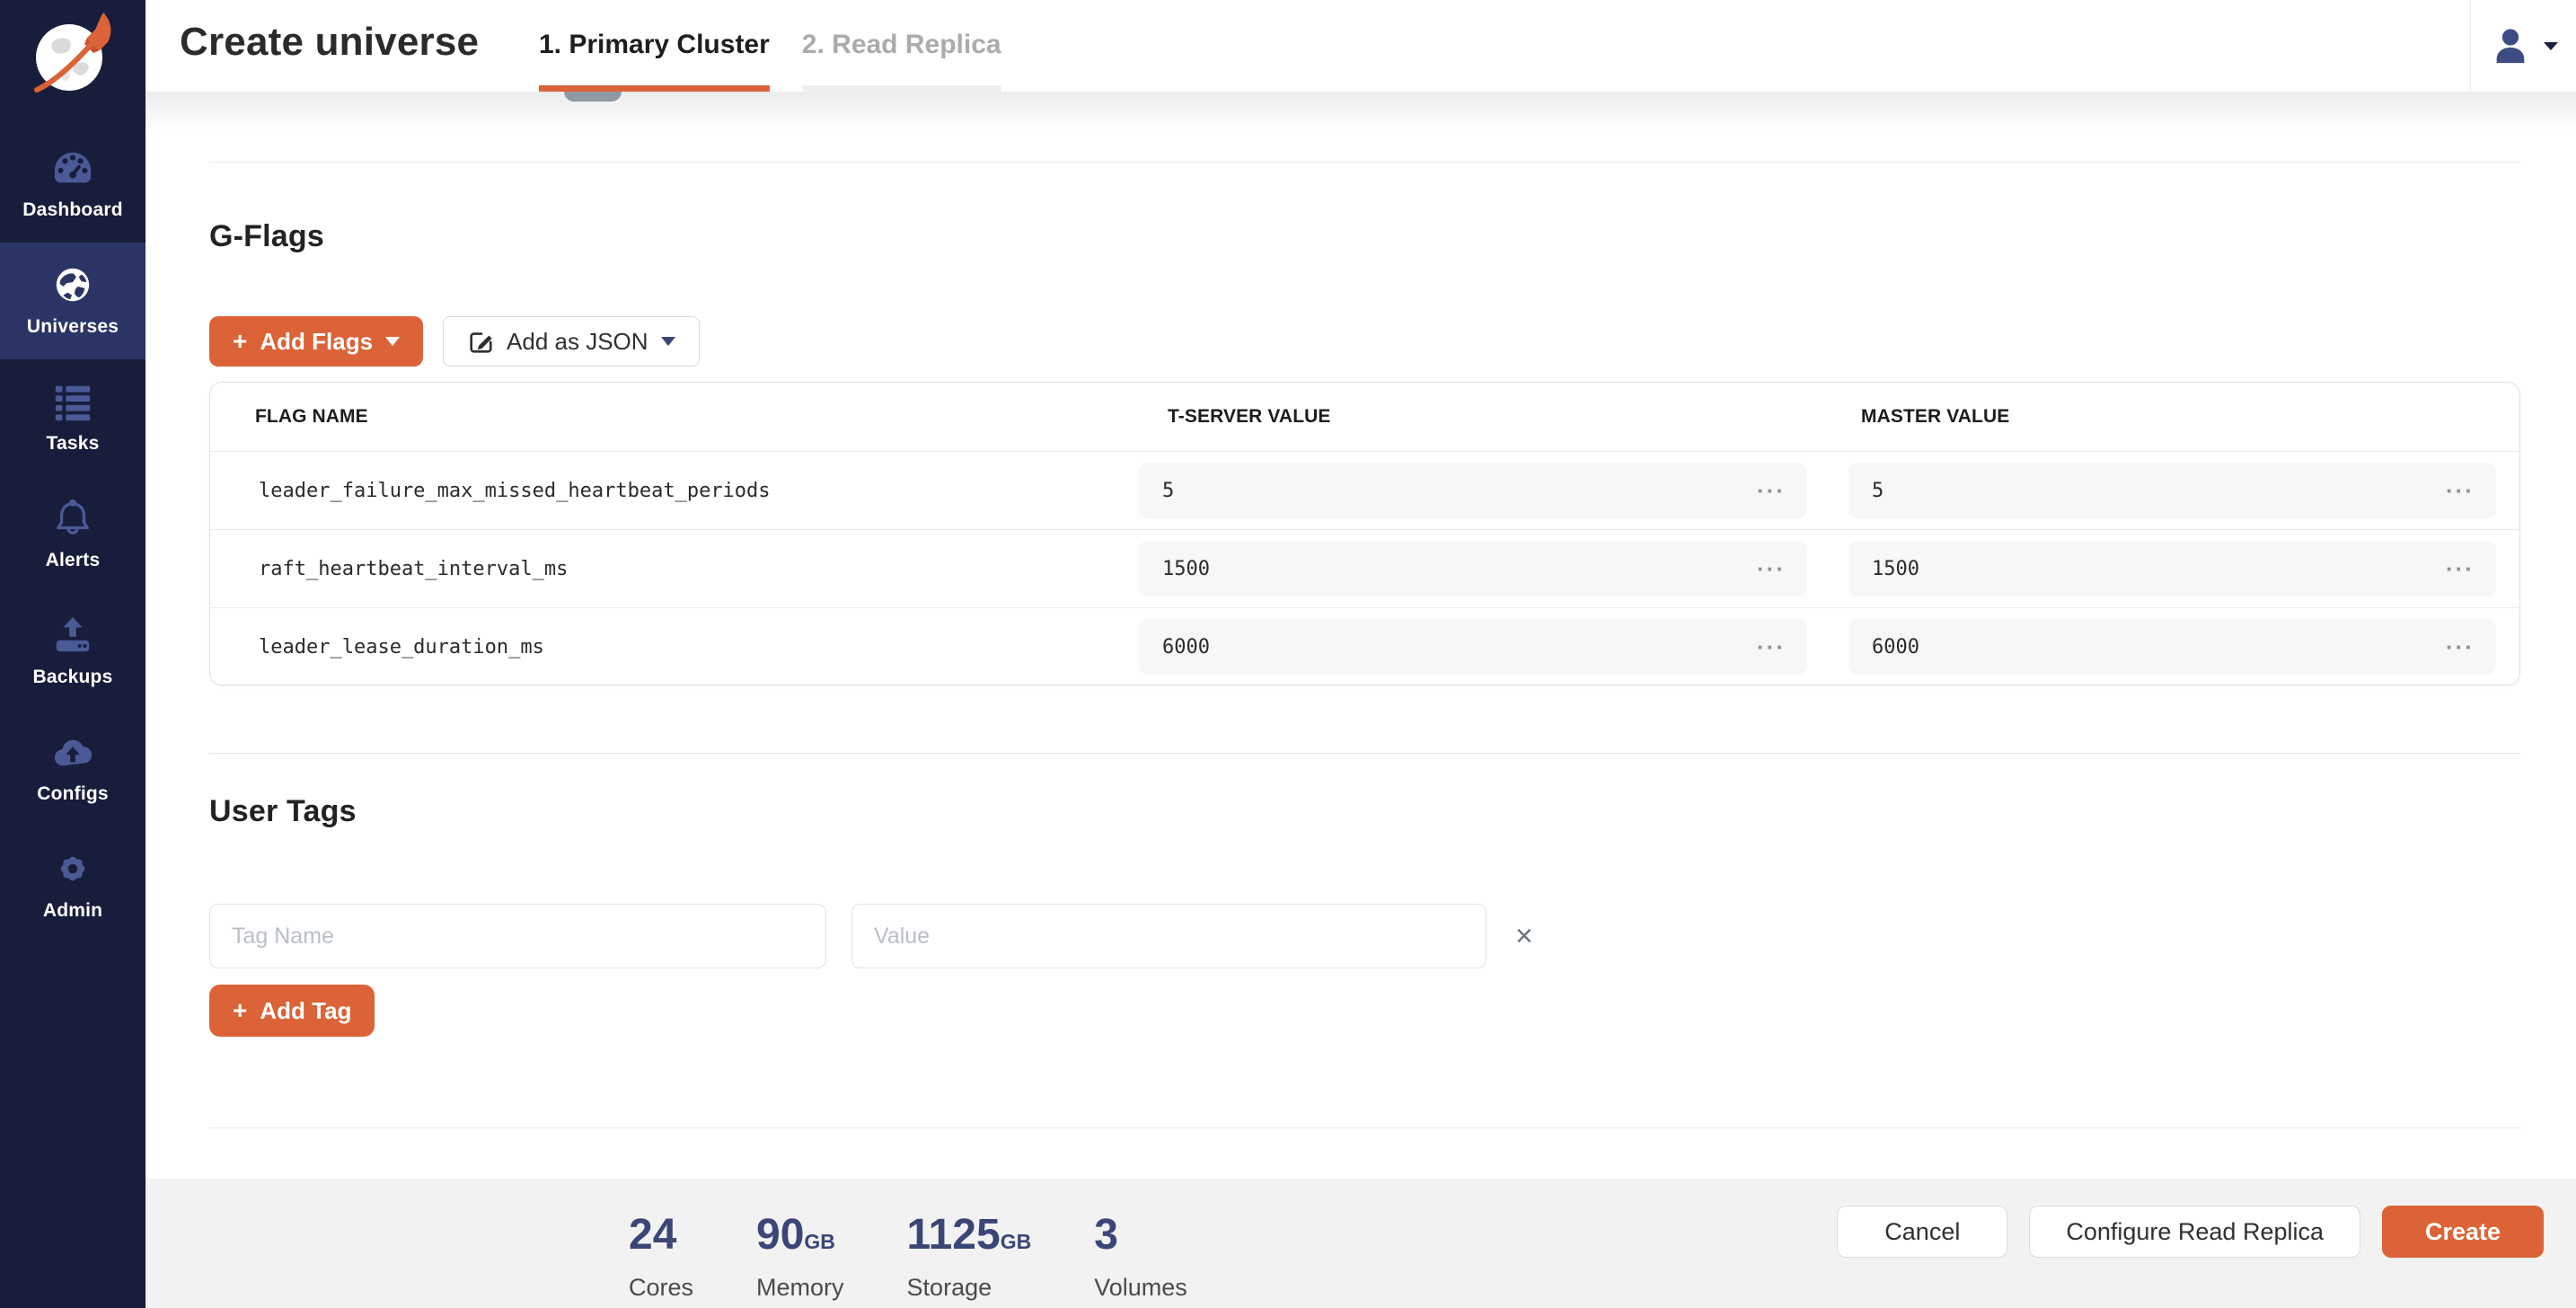 The image size is (2576, 1308). Describe the element at coordinates (1186, 646) in the screenshot. I see `tserver-value: 6000` at that location.